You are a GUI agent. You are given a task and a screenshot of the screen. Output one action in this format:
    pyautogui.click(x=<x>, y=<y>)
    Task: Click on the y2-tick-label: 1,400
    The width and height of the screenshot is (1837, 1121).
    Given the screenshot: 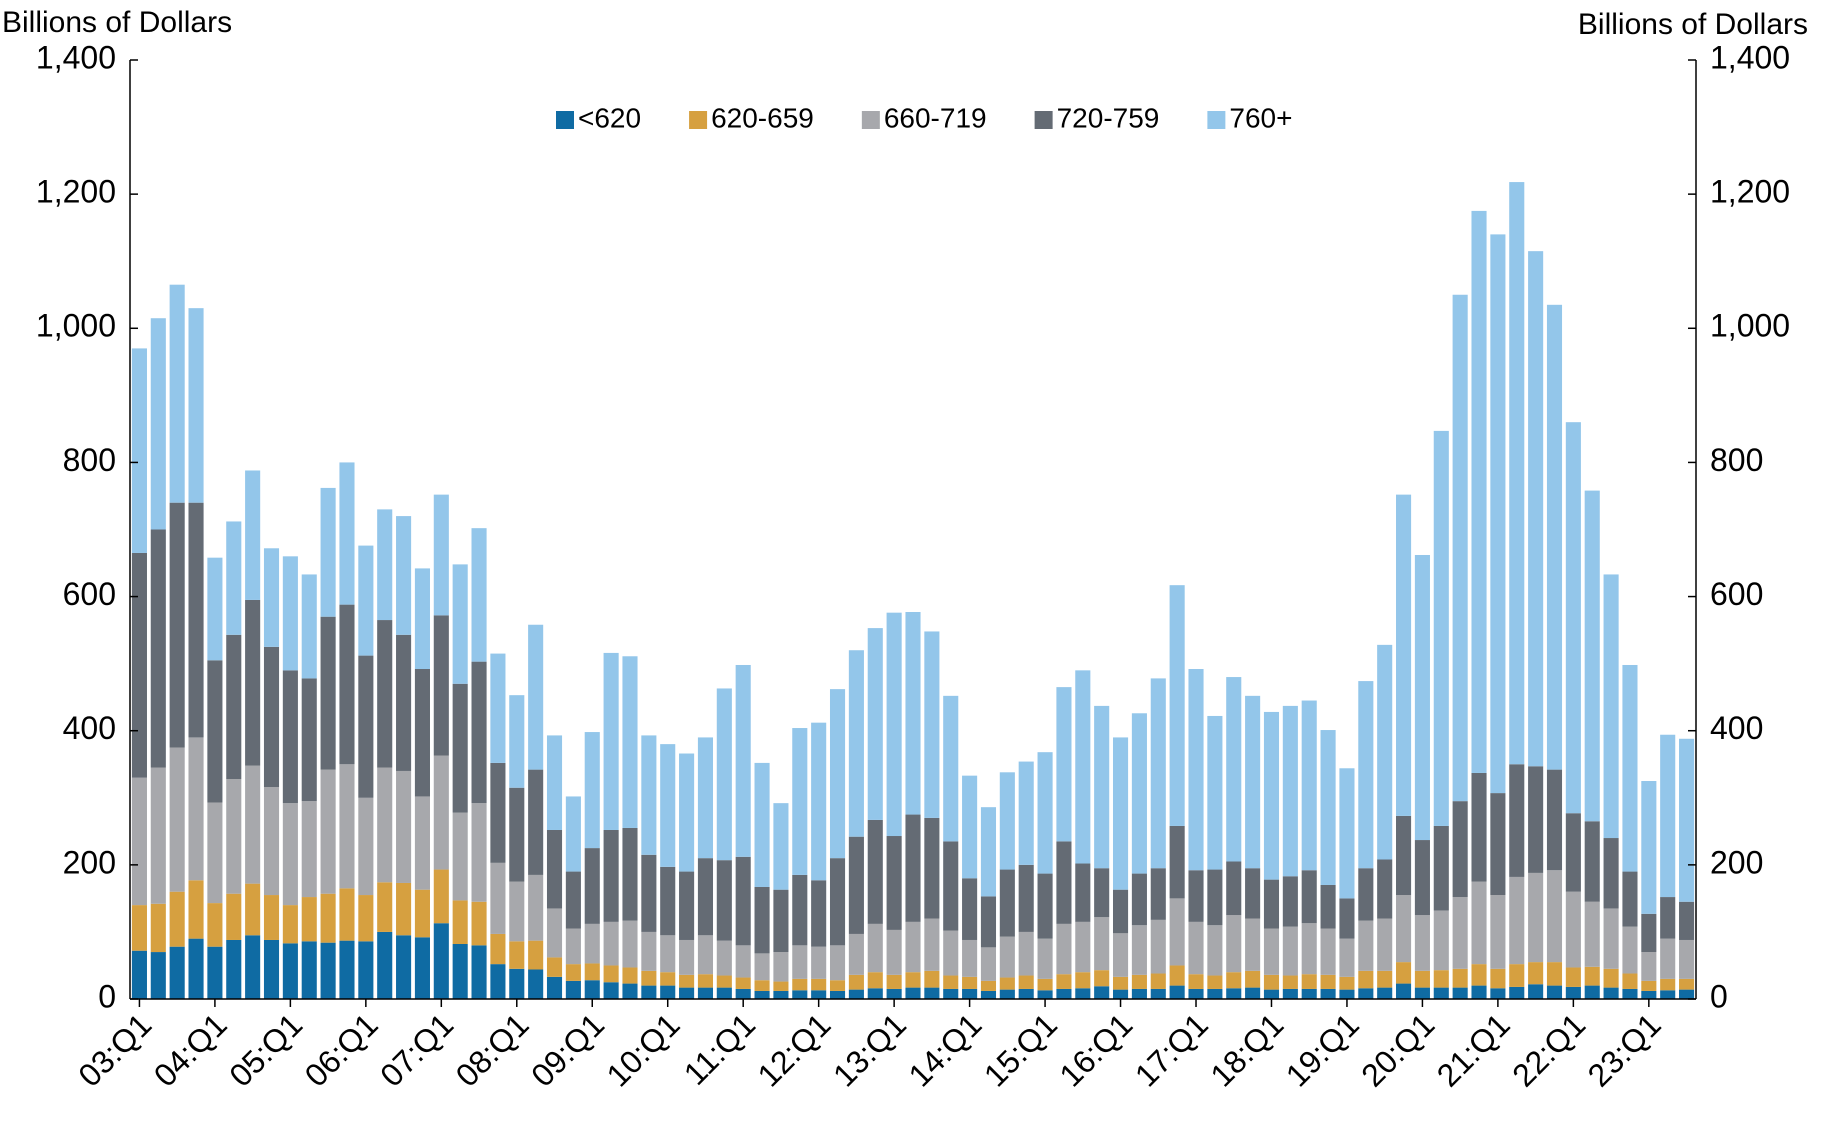 What is the action you would take?
    pyautogui.click(x=1750, y=57)
    